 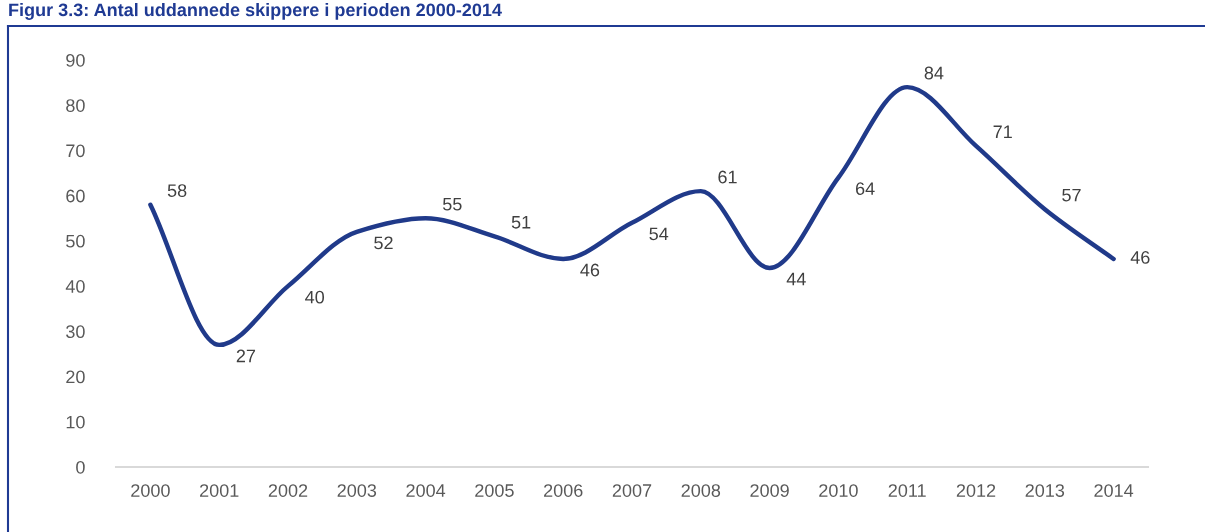 What do you see at coordinates (315, 297) in the screenshot?
I see `data-label: 40` at bounding box center [315, 297].